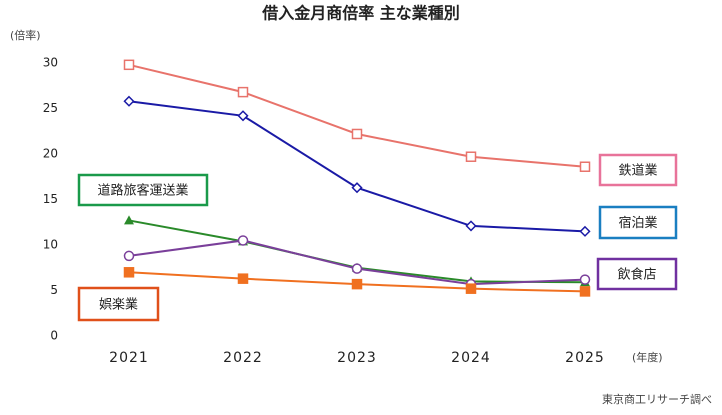 The image size is (722, 415). Describe the element at coordinates (50, 199) in the screenshot. I see `y-tick-label: 15` at that location.